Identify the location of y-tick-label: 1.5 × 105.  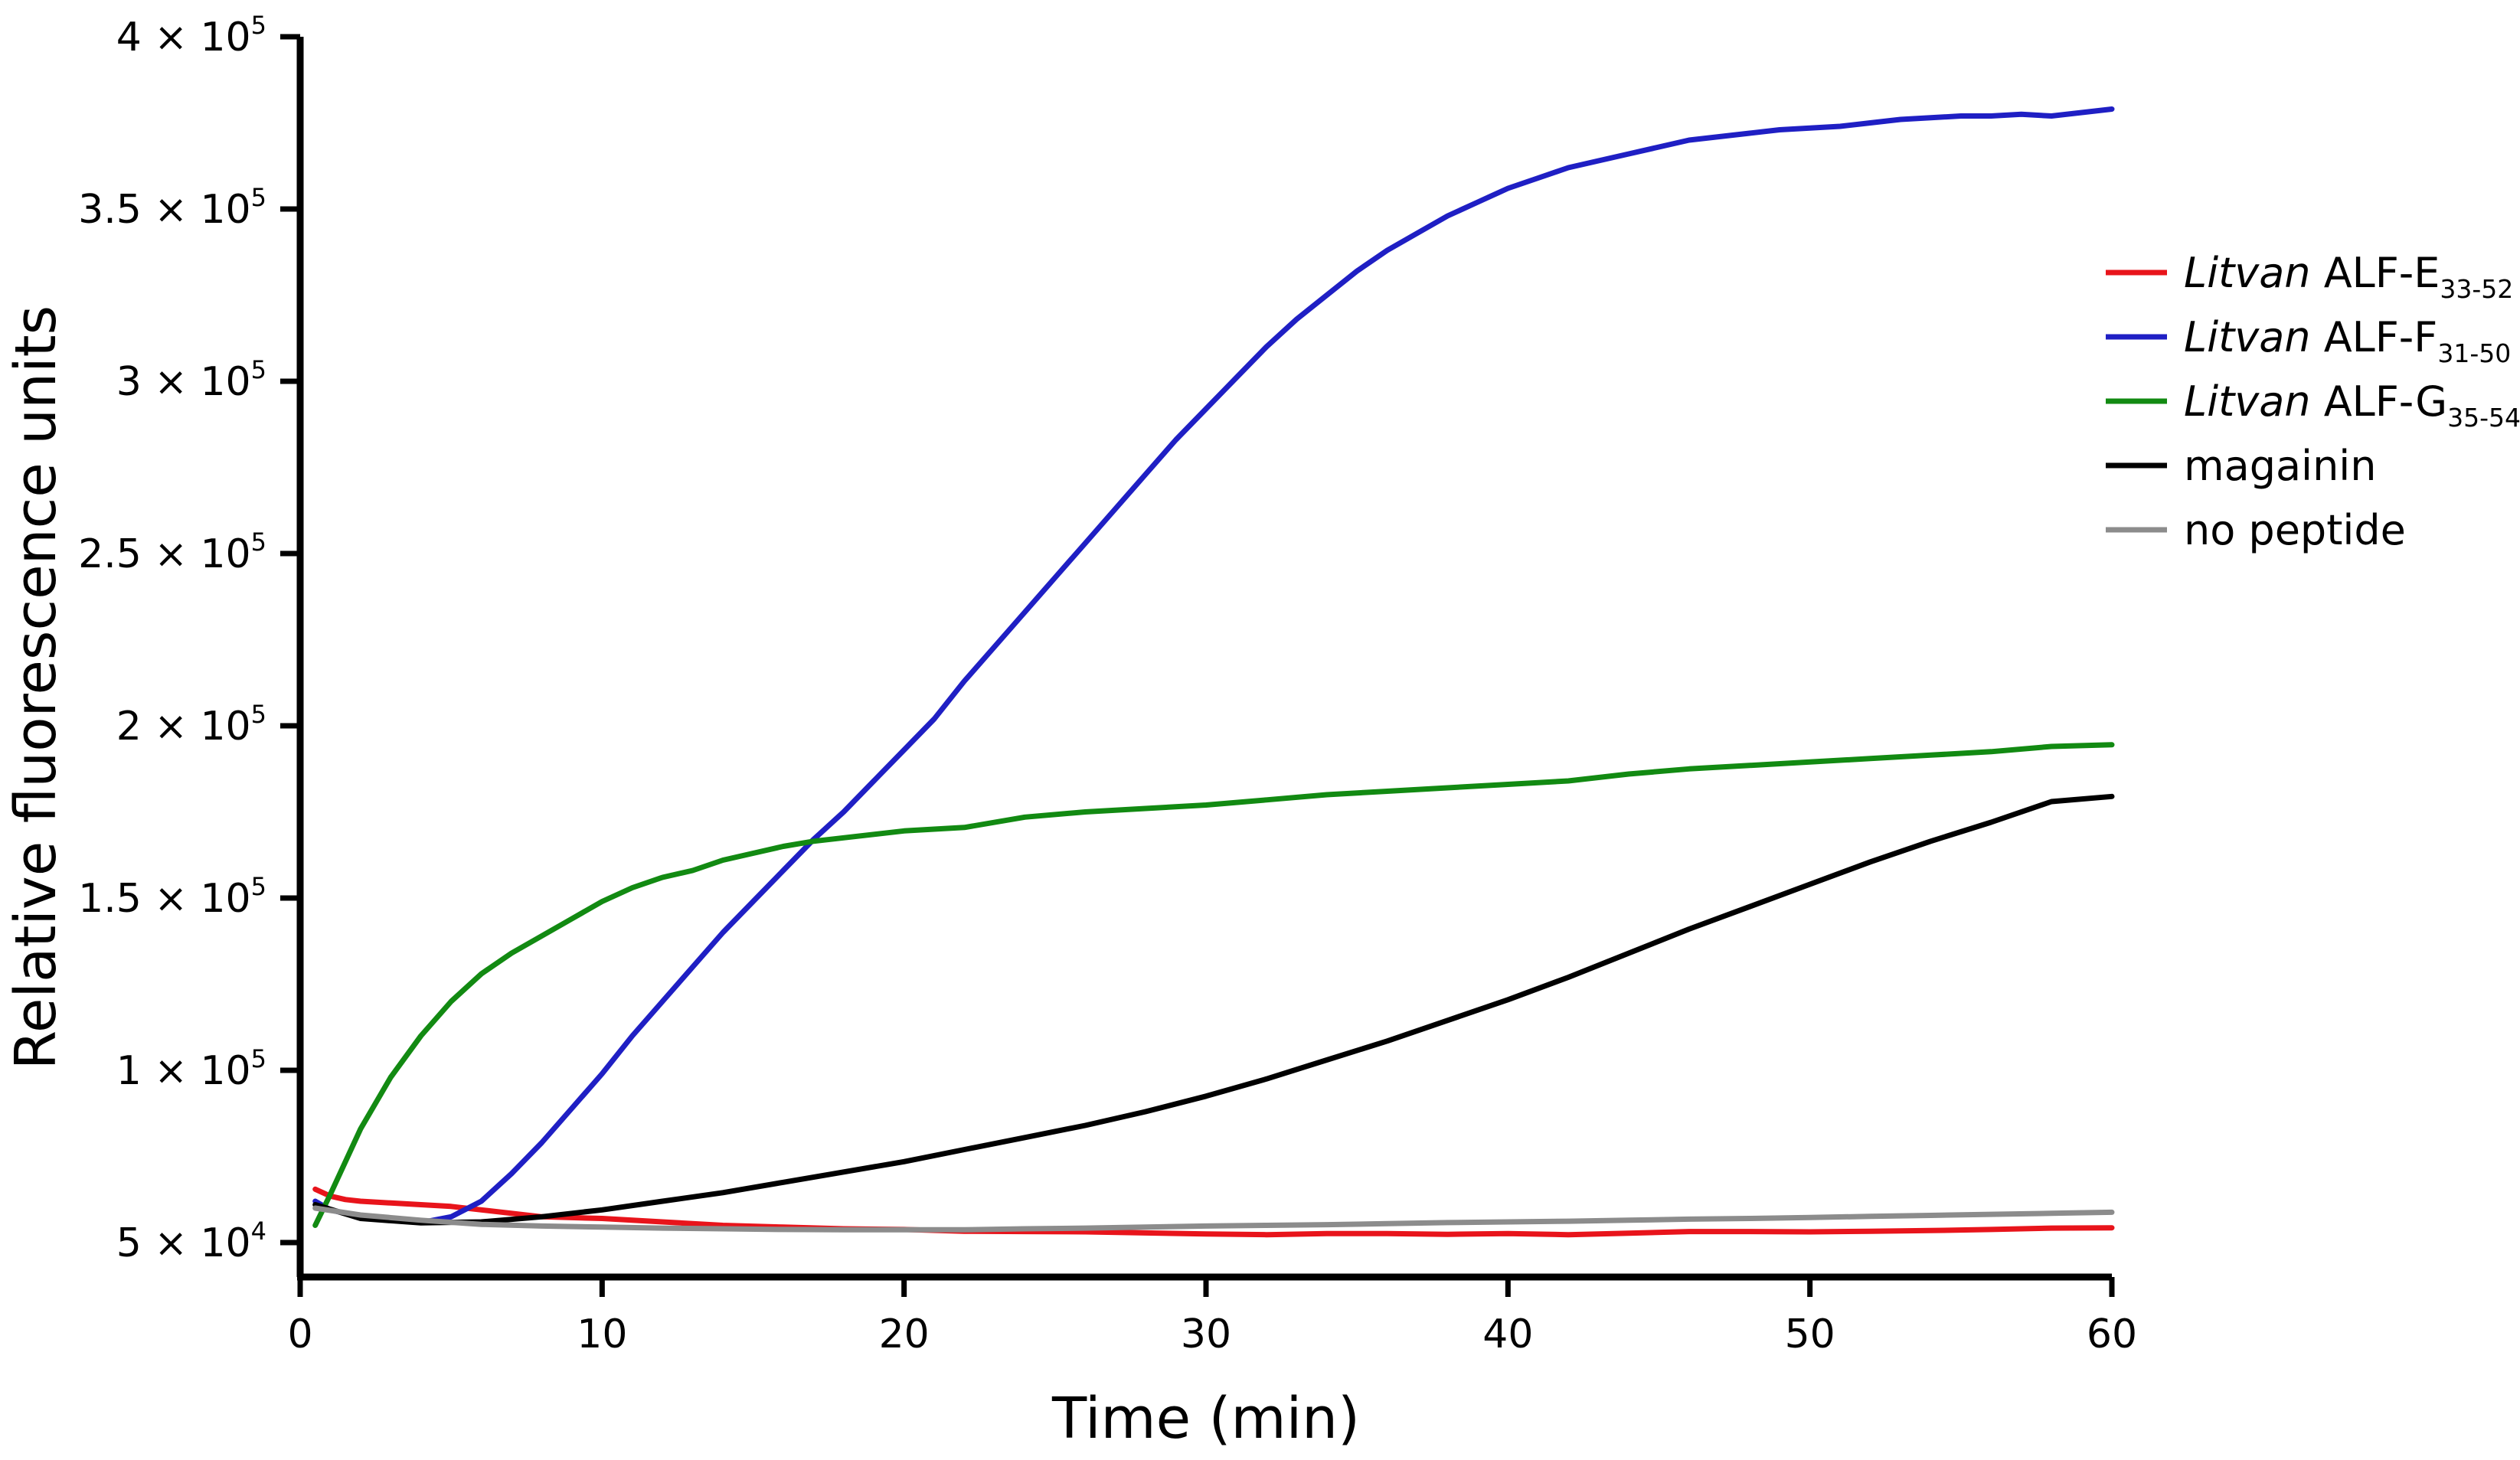
(172, 897).